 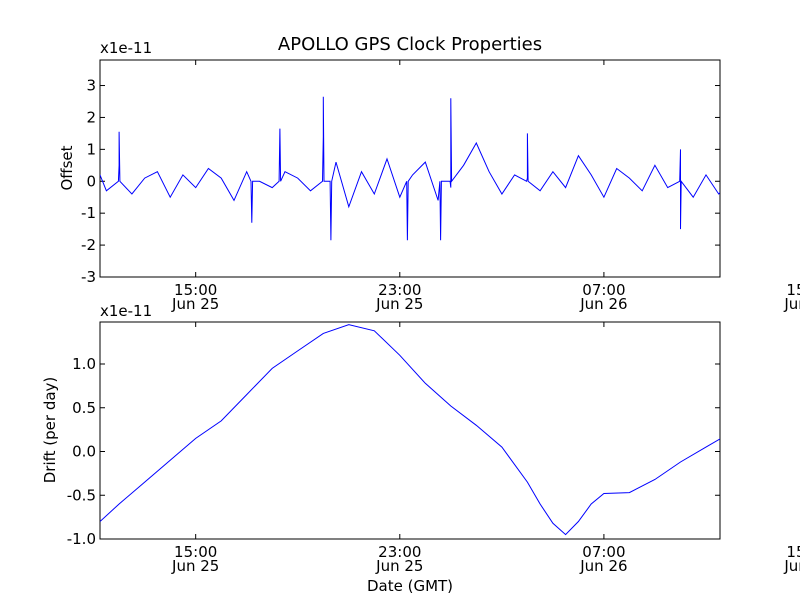 What do you see at coordinates (399, 552) in the screenshot?
I see `drift-xtick-time: 23:00` at bounding box center [399, 552].